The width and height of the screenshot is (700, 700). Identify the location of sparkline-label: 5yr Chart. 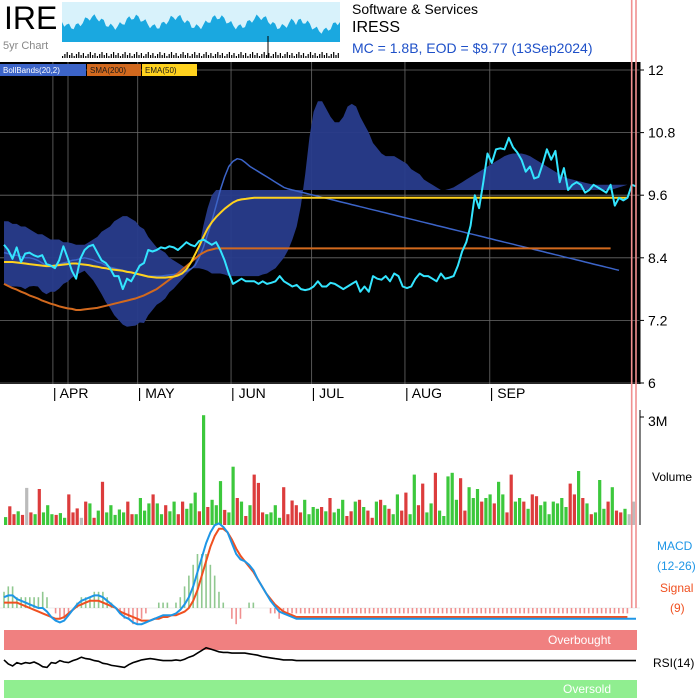
(26, 46).